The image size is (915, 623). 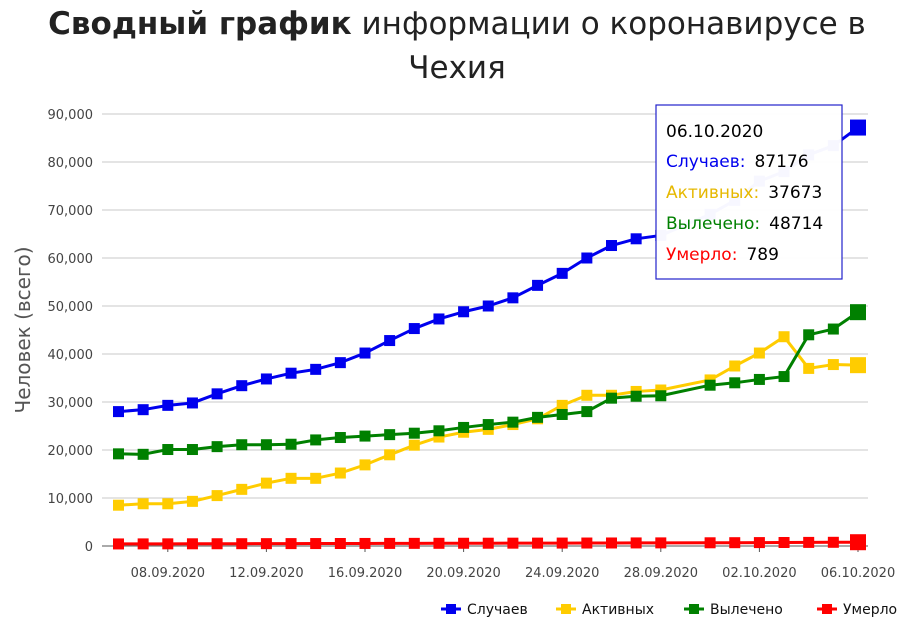 What do you see at coordinates (605, 610) in the screenshot?
I see `legend-item: Активных` at bounding box center [605, 610].